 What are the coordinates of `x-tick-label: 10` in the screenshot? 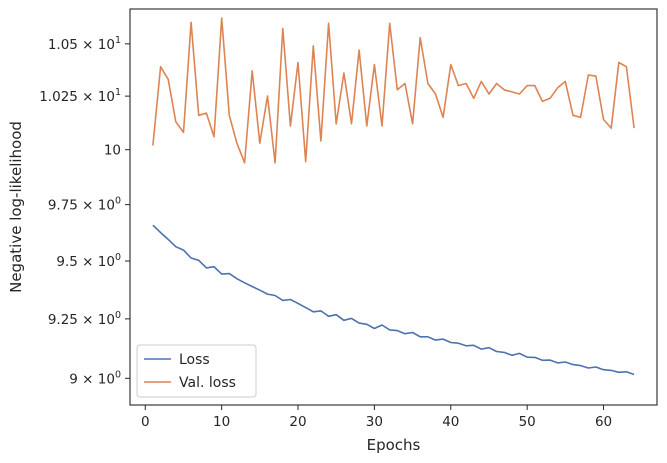 It's located at (221, 422).